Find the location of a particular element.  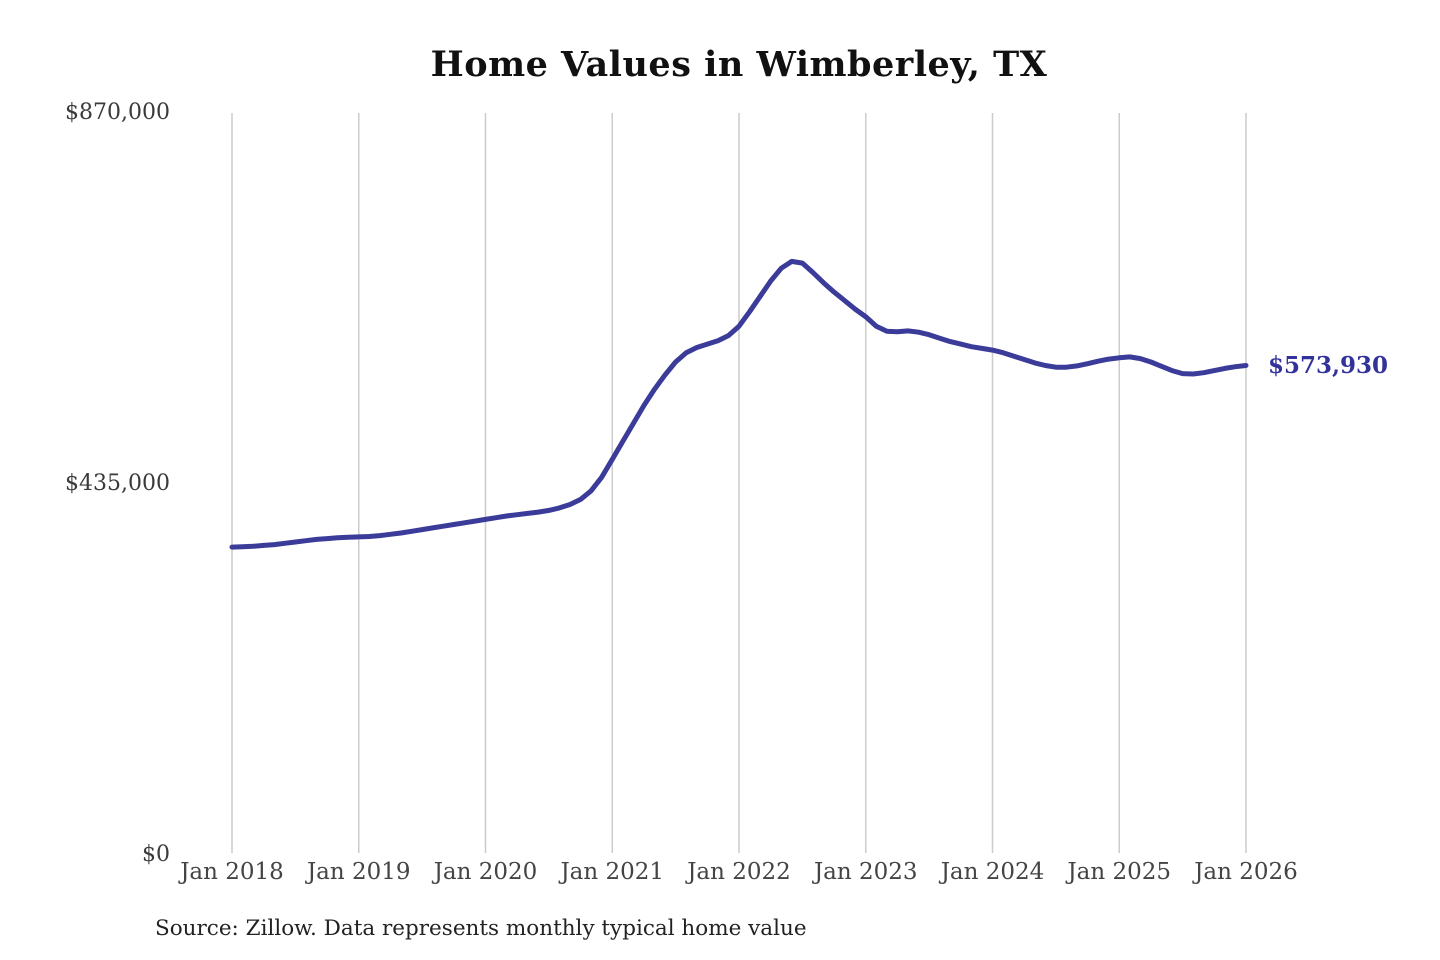

y-tick-label-435000: $435,000 is located at coordinates (117, 483).